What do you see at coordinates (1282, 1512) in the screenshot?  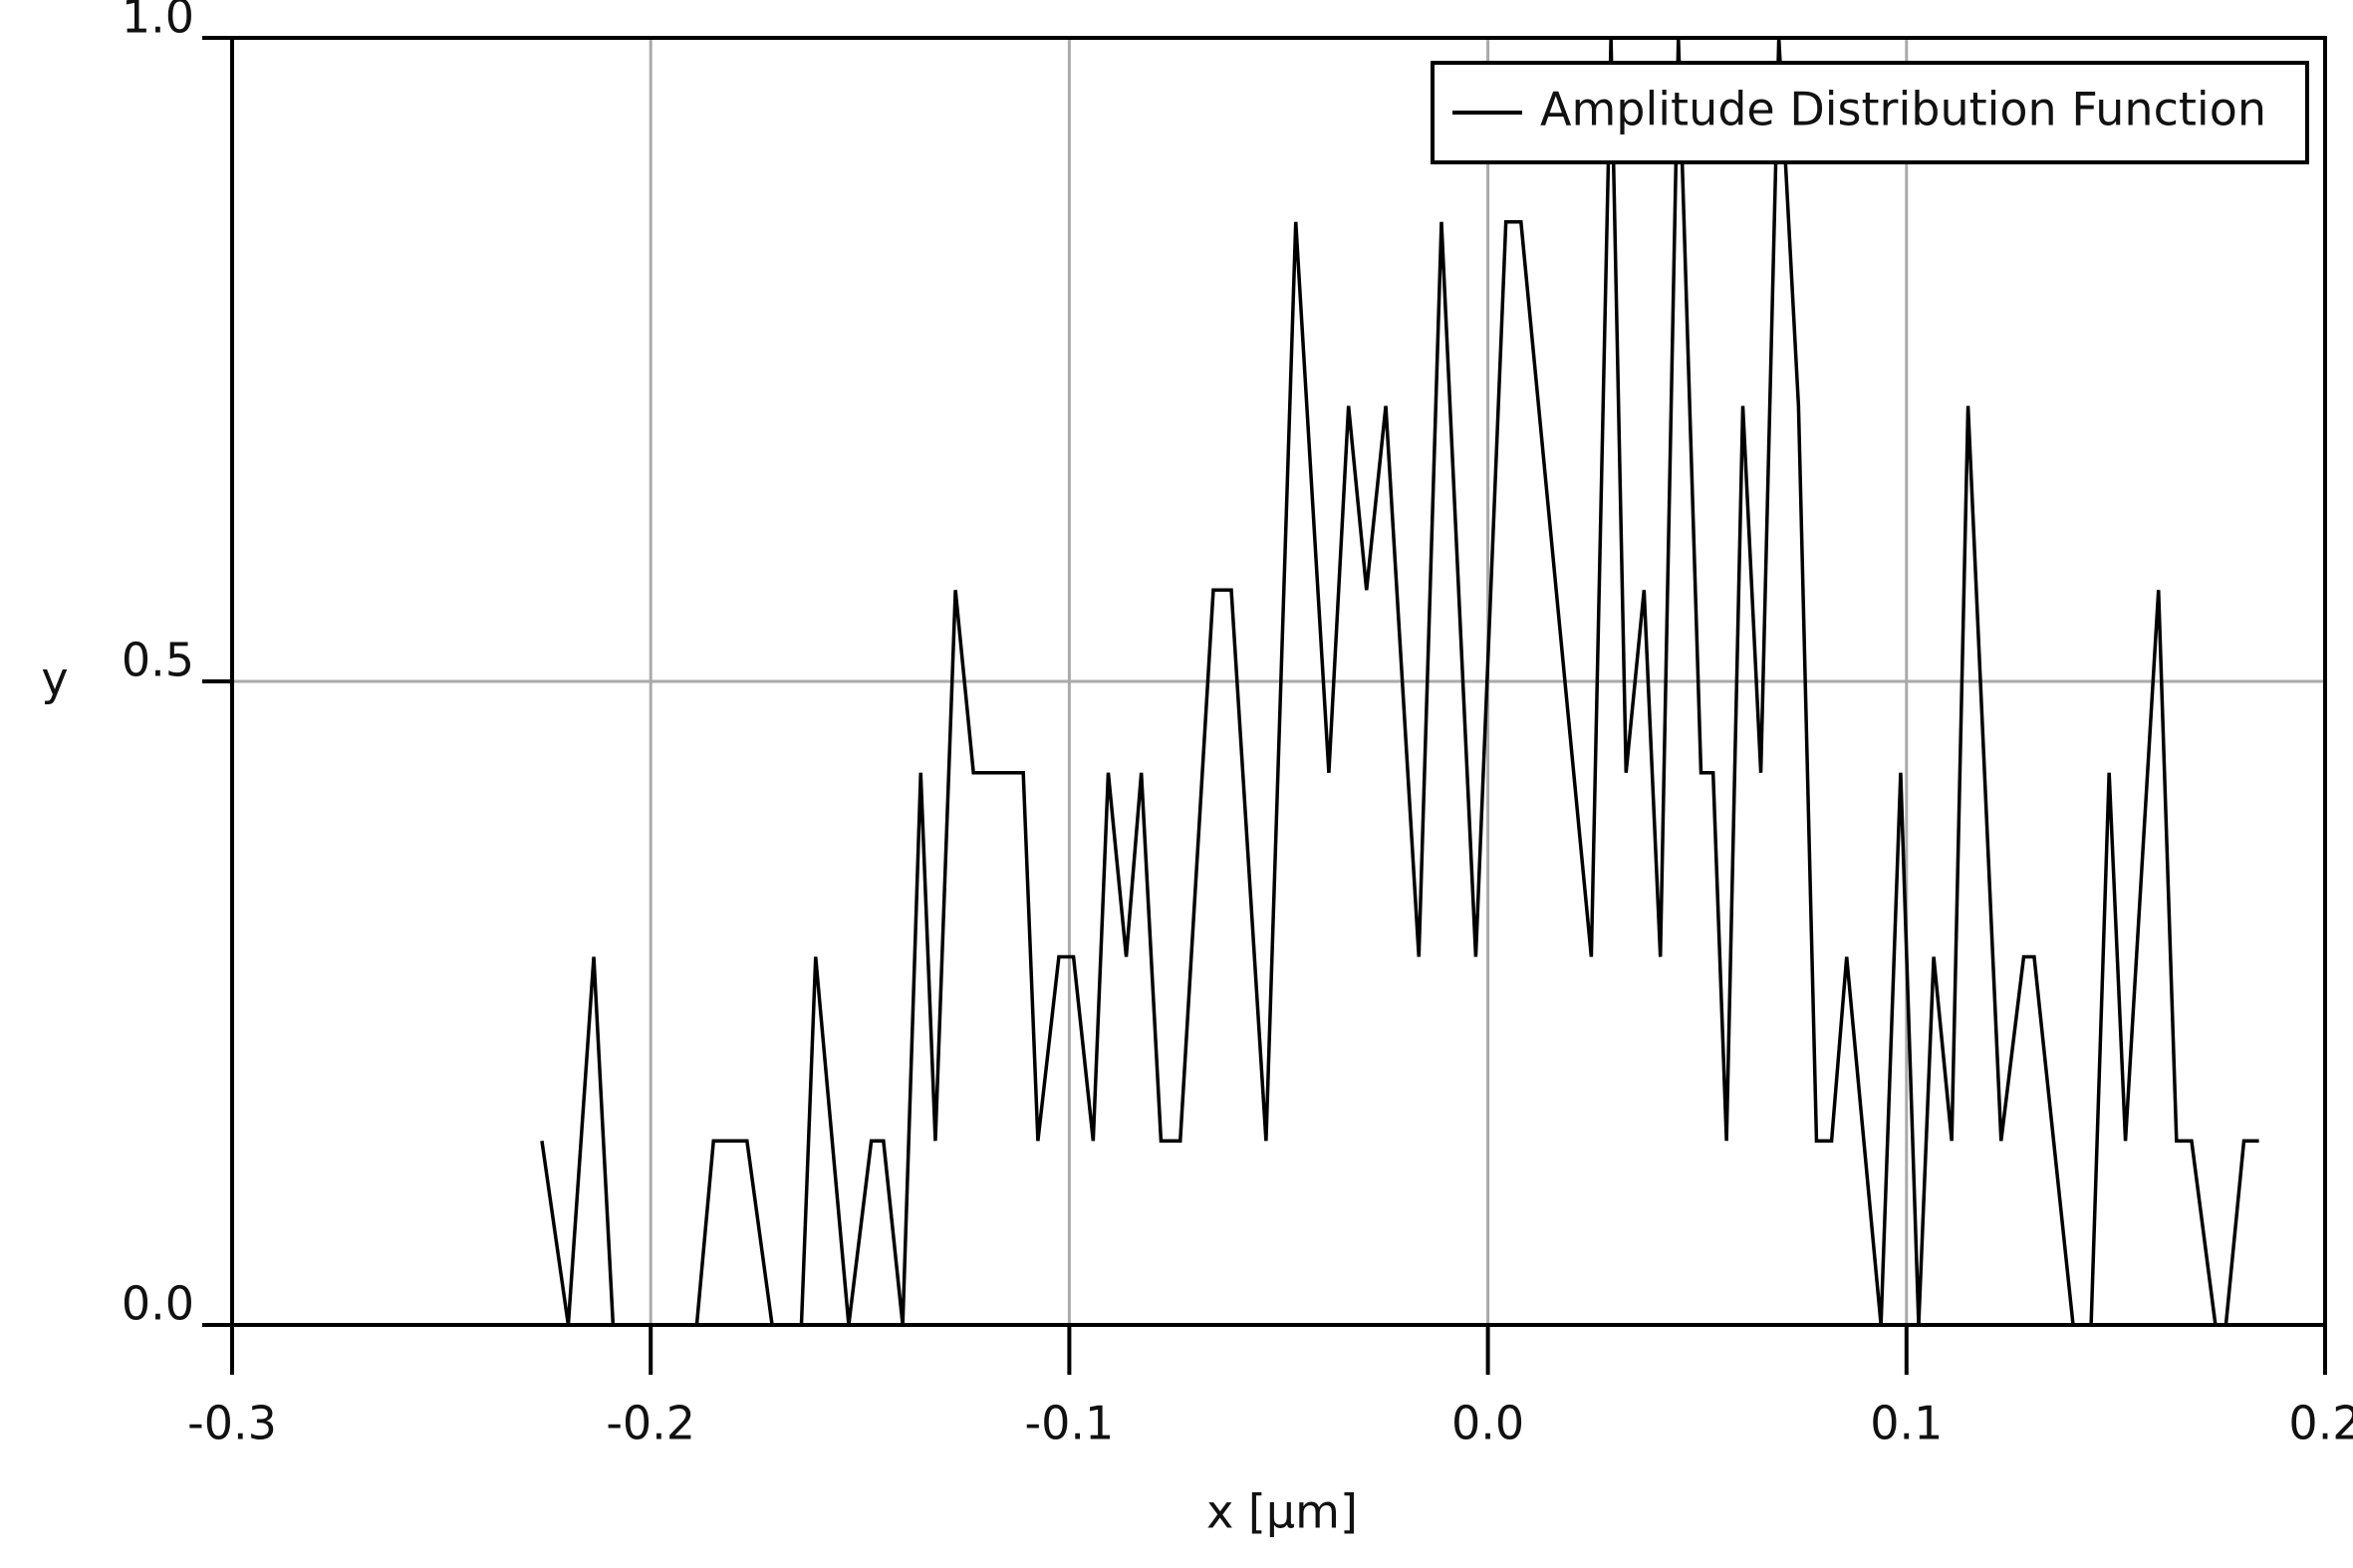 I see `x-axis-label: x [µm]` at bounding box center [1282, 1512].